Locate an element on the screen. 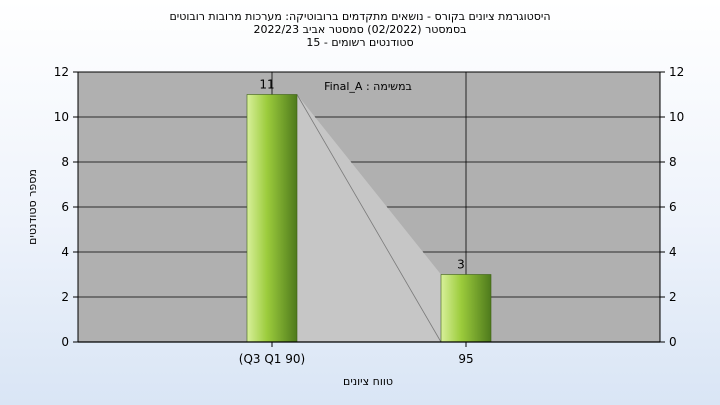 The height and width of the screenshot is (405, 720). bar-data-label: 3 is located at coordinates (461, 265).